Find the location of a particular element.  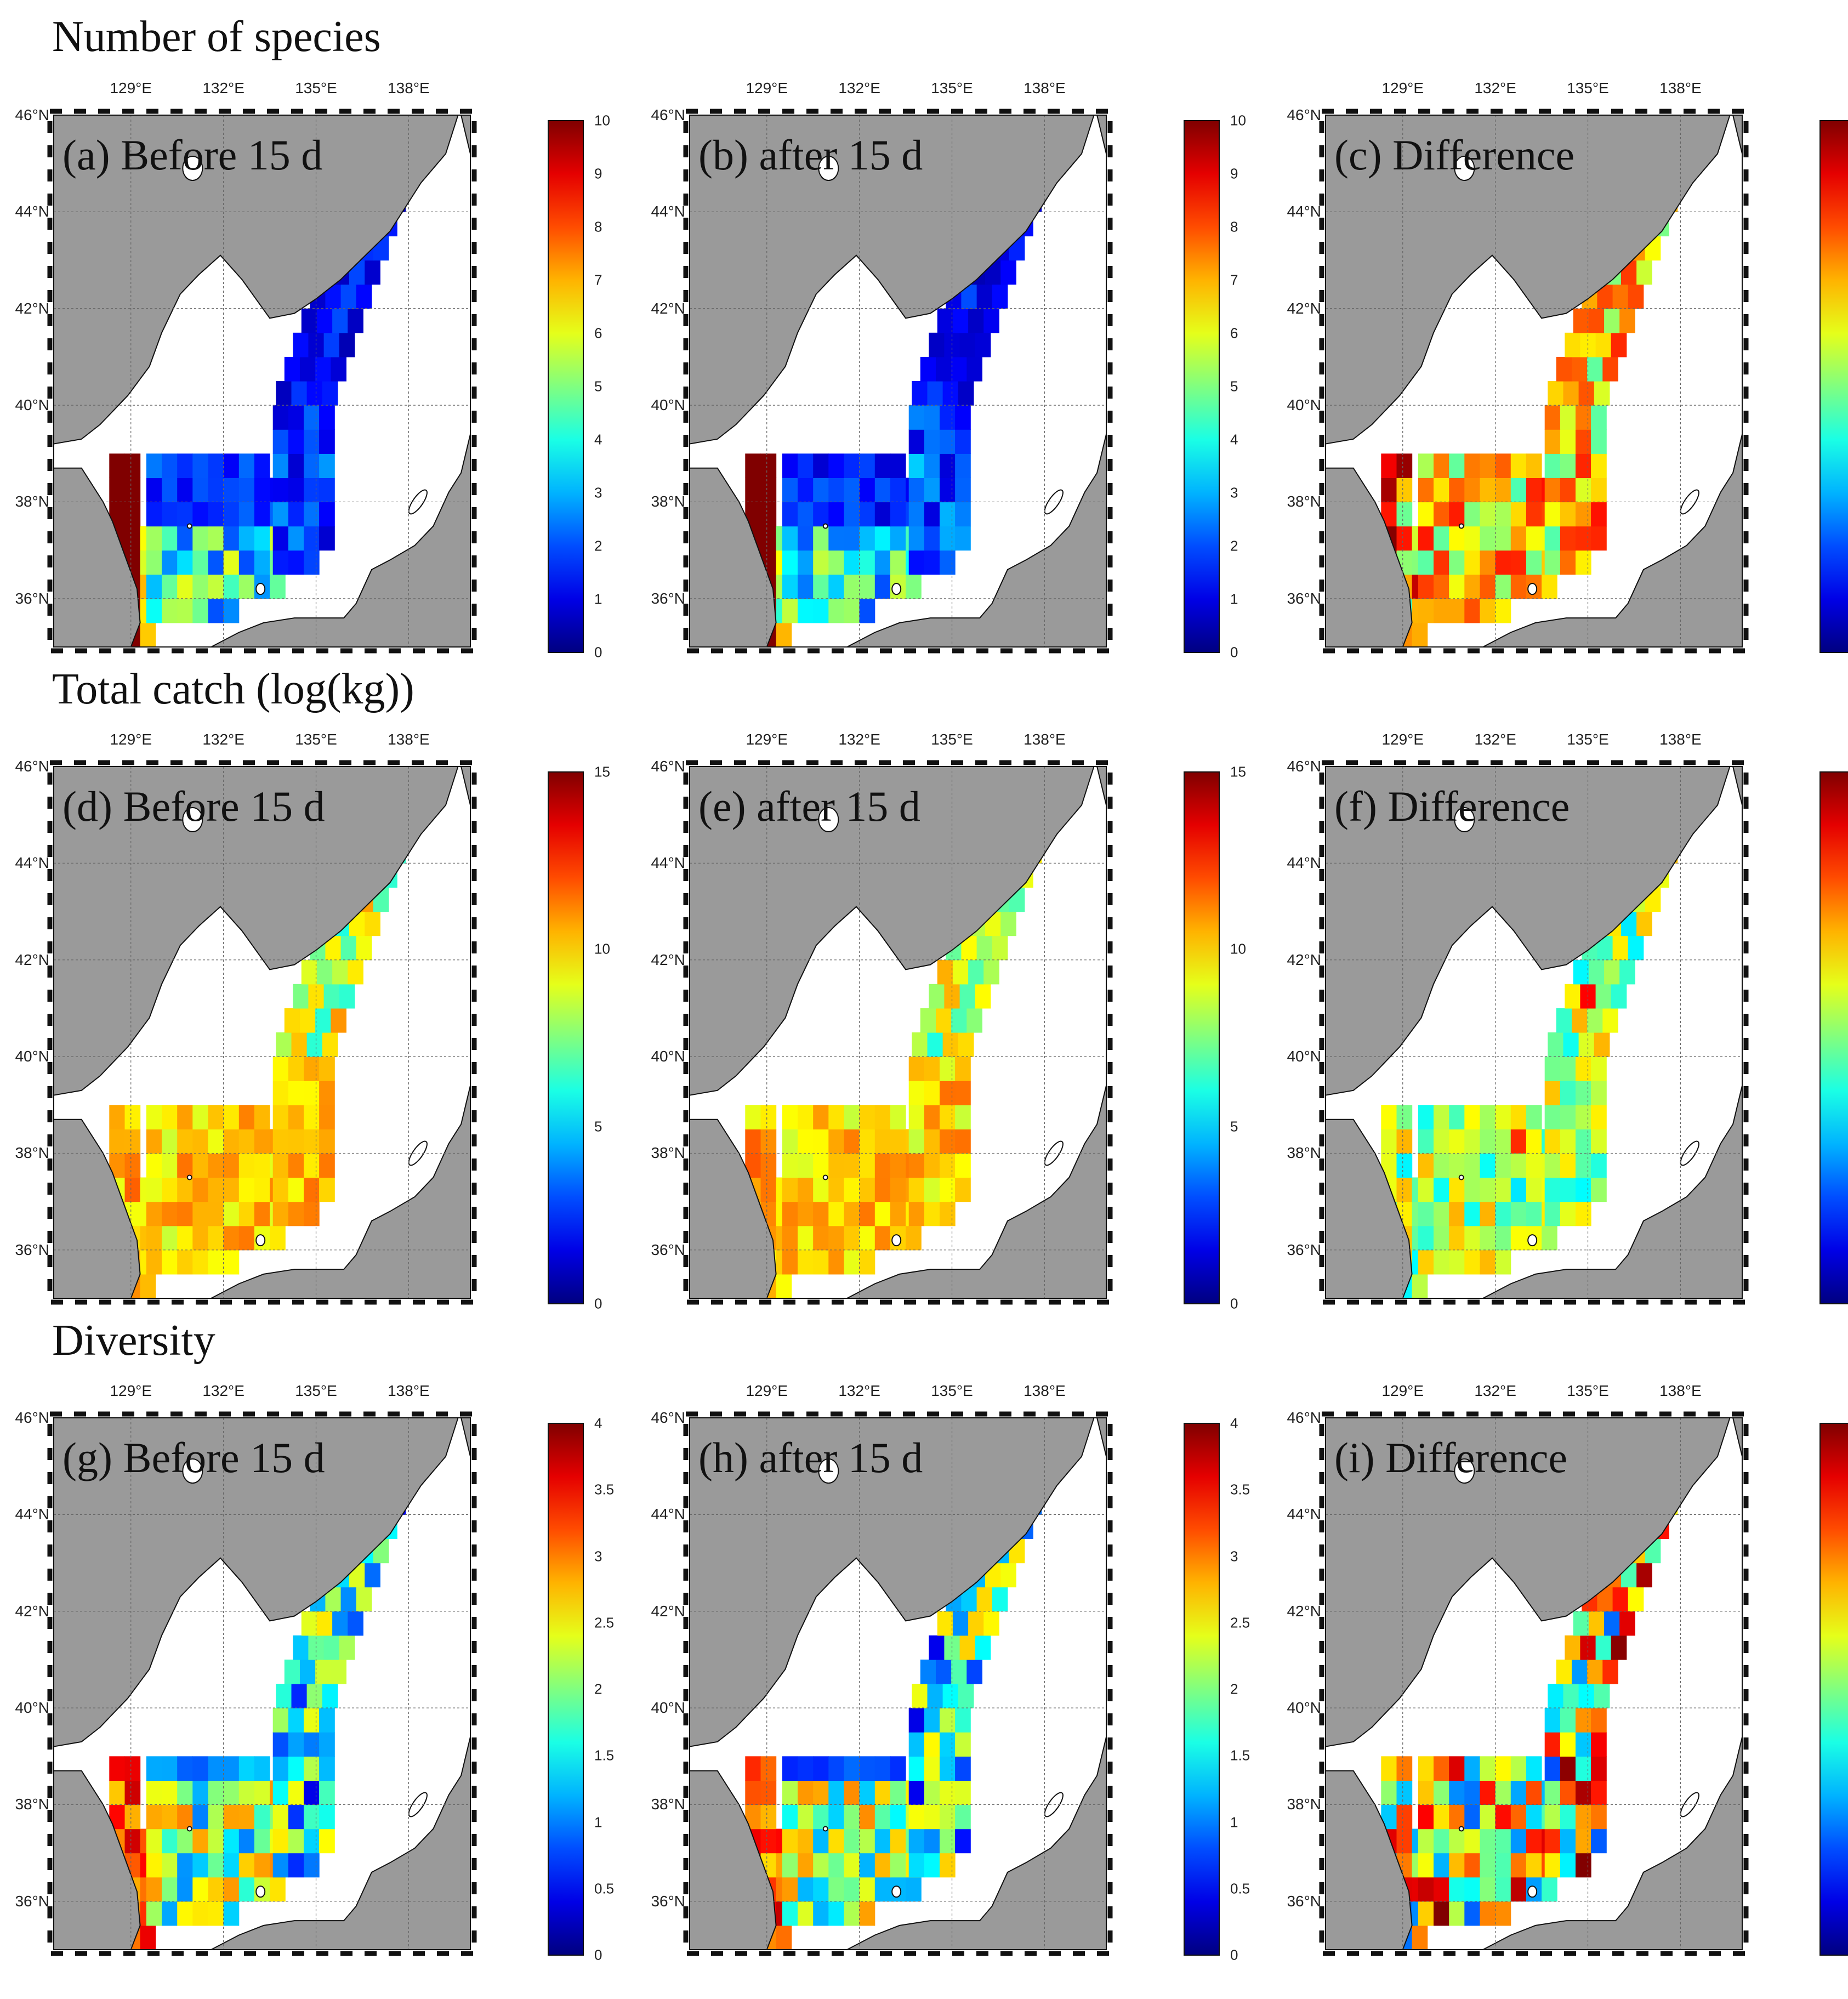

colorbar-tick-label: 0 is located at coordinates (598, 1304).